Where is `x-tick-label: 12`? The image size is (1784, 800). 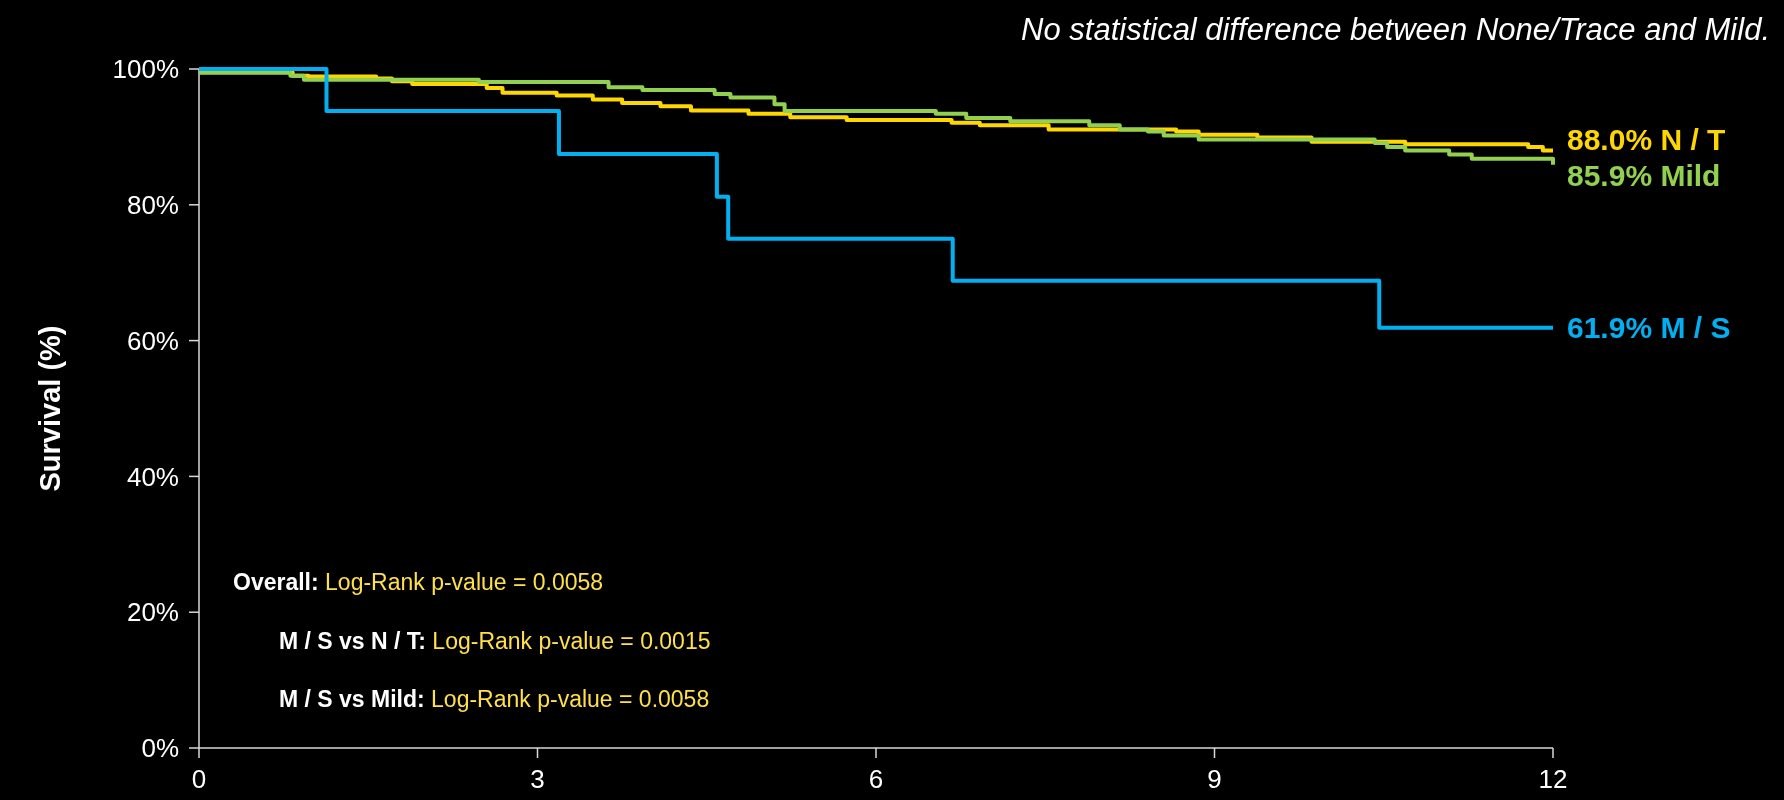 x-tick-label: 12 is located at coordinates (1553, 779).